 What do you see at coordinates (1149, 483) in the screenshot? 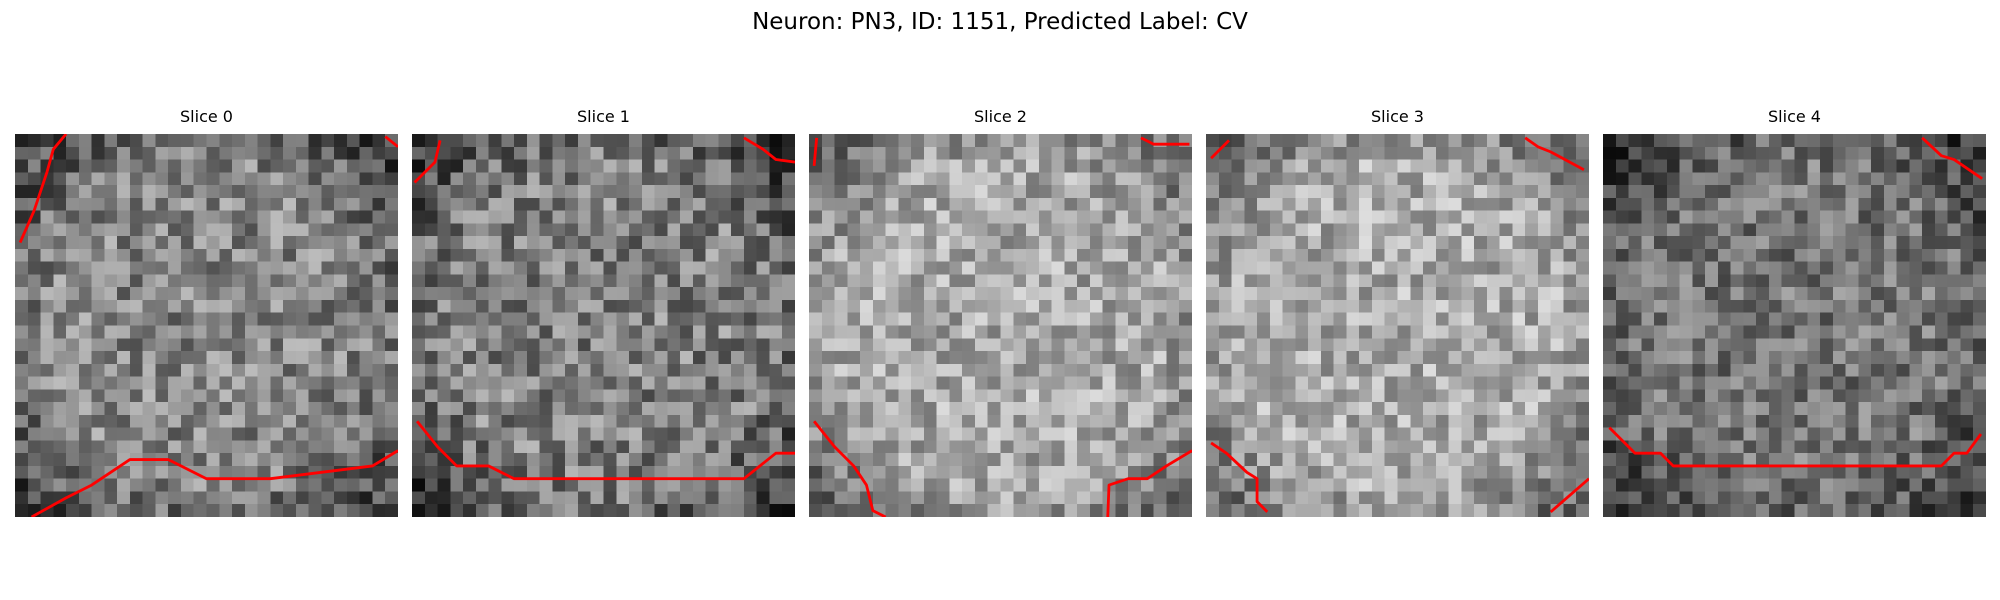
I see `contour-line` at bounding box center [1149, 483].